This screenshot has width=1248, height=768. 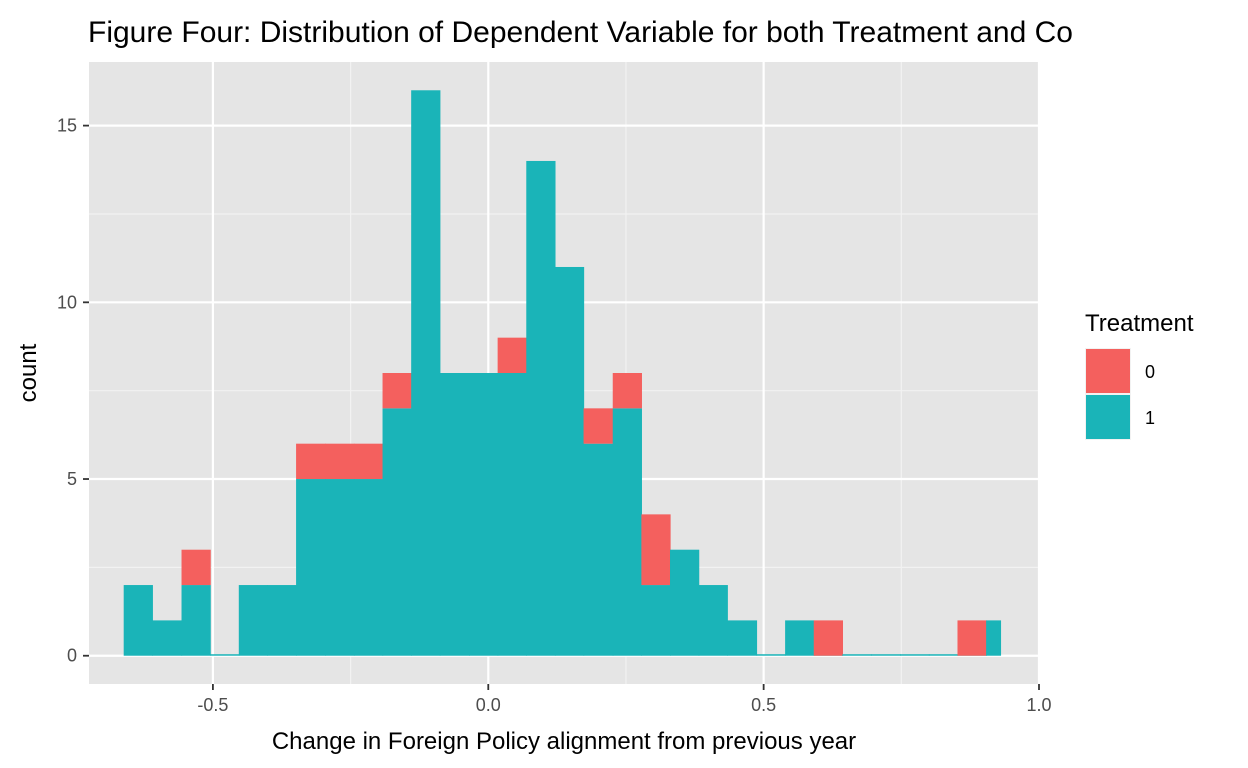 I want to click on legend-title: Treatment, so click(x=1139, y=323).